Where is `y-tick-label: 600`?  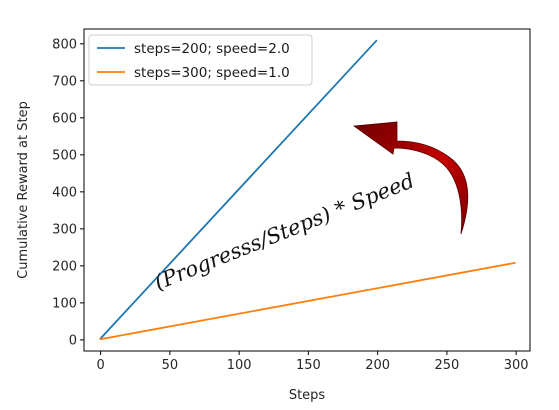 y-tick-label: 600 is located at coordinates (64, 118).